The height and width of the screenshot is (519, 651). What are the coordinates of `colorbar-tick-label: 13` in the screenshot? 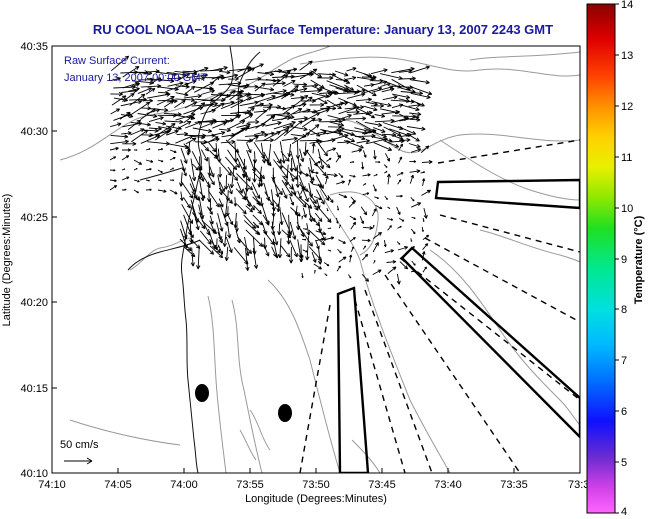 It's located at (627, 56).